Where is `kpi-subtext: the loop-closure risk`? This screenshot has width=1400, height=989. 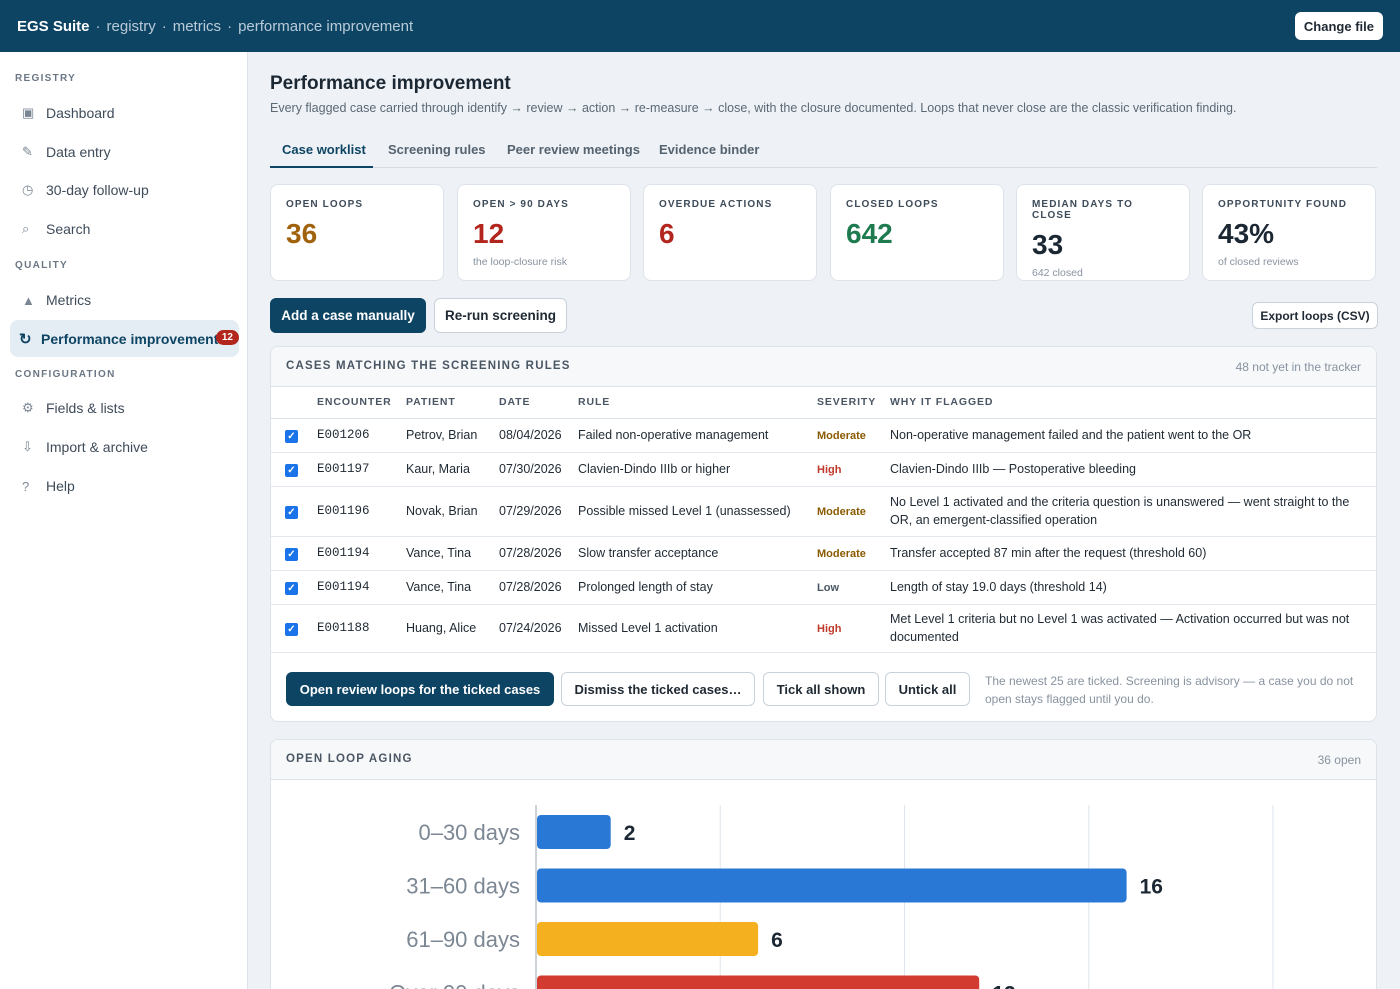
kpi-subtext: the loop-closure risk is located at coordinates (520, 262).